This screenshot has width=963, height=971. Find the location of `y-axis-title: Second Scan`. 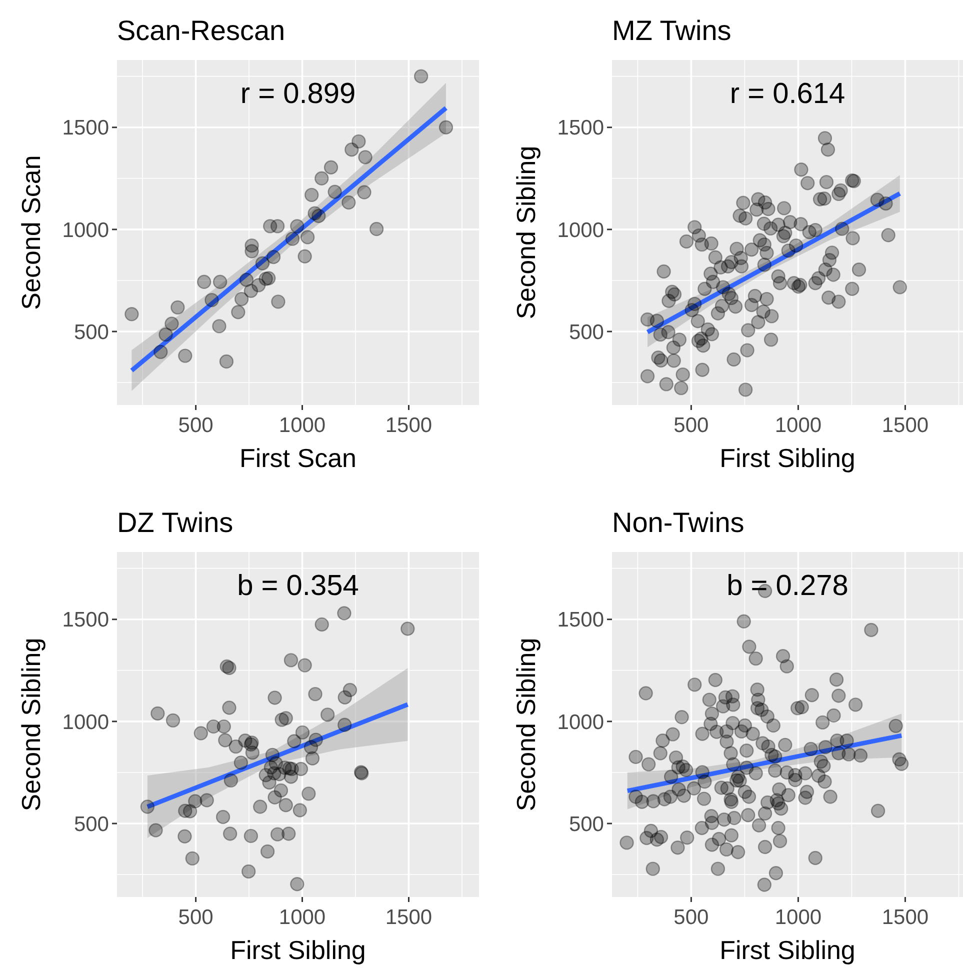

y-axis-title: Second Scan is located at coordinates (31, 232).